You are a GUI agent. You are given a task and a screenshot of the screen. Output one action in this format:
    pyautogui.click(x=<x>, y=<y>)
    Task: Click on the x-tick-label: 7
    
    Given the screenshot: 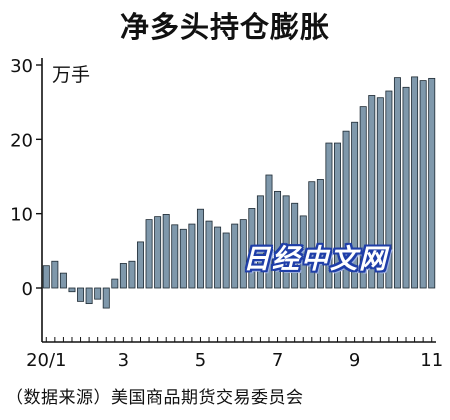 What is the action you would take?
    pyautogui.click(x=277, y=360)
    